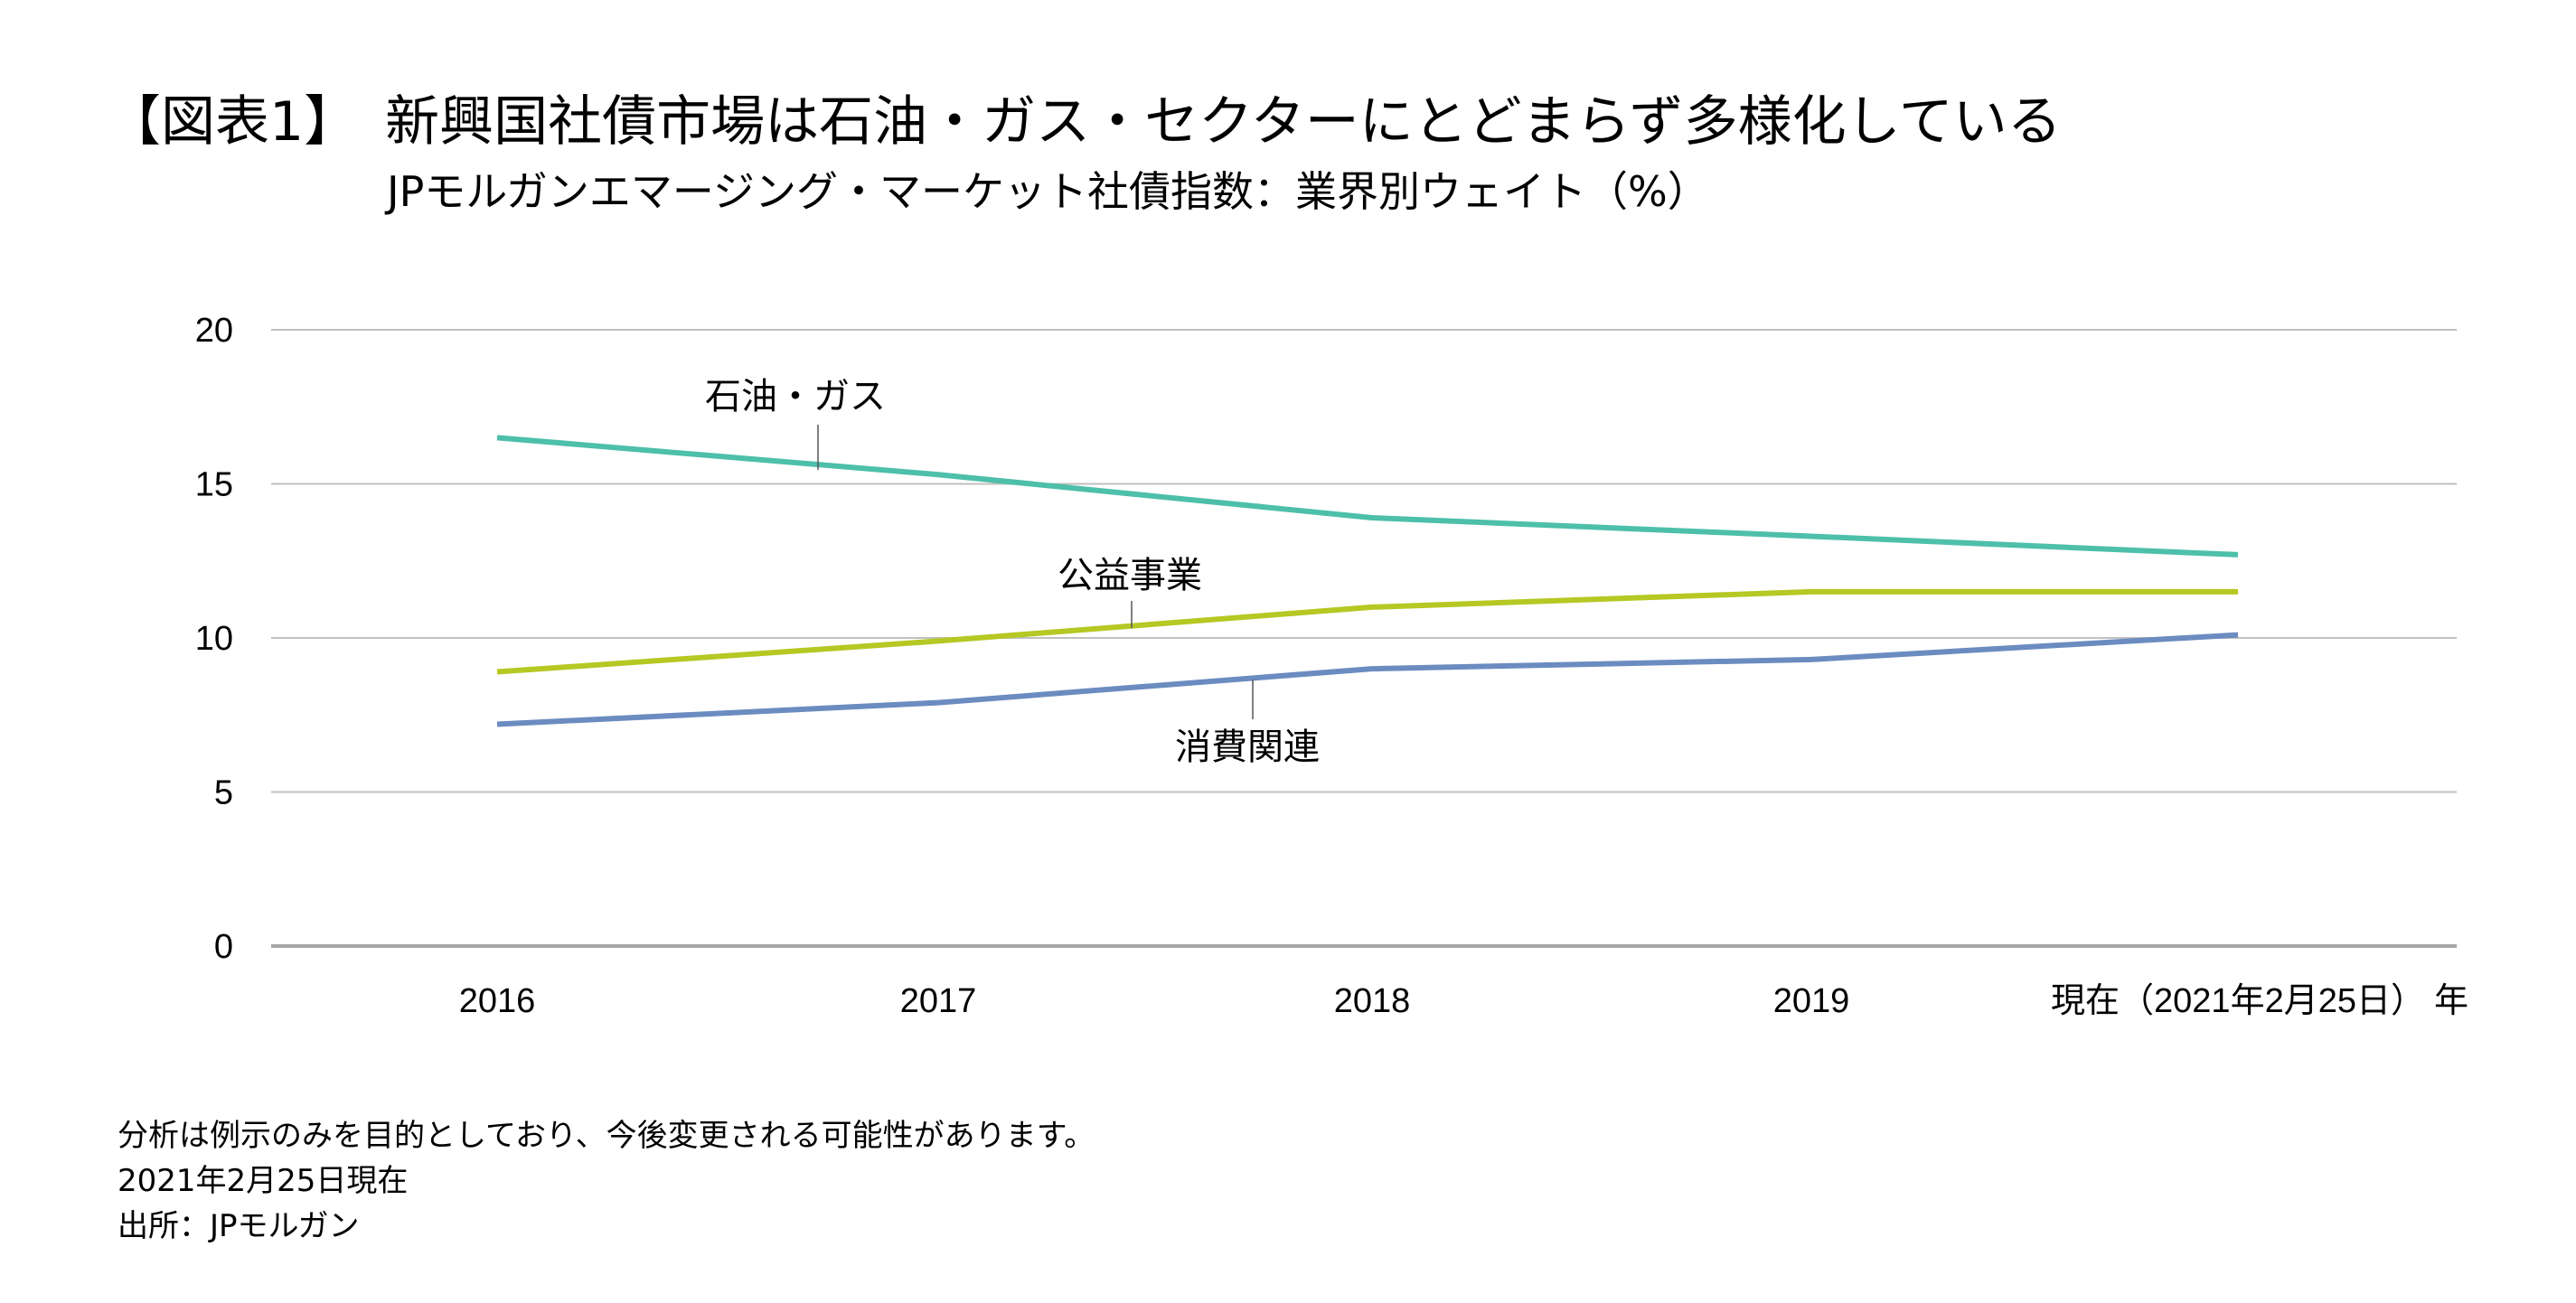 The image size is (2576, 1303). Describe the element at coordinates (223, 947) in the screenshot. I see `y-tick-label: 0` at that location.